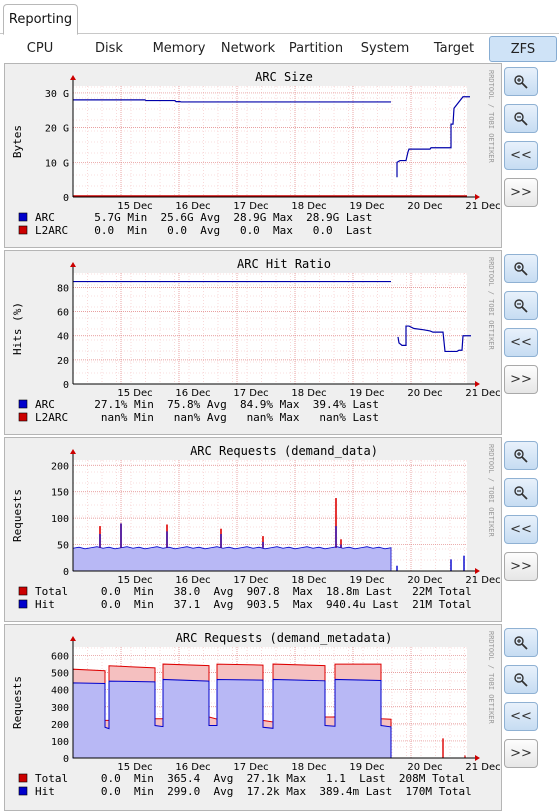 This screenshot has height=812, width=559. Describe the element at coordinates (60, 657) in the screenshot. I see `y-tick-label: 600` at that location.